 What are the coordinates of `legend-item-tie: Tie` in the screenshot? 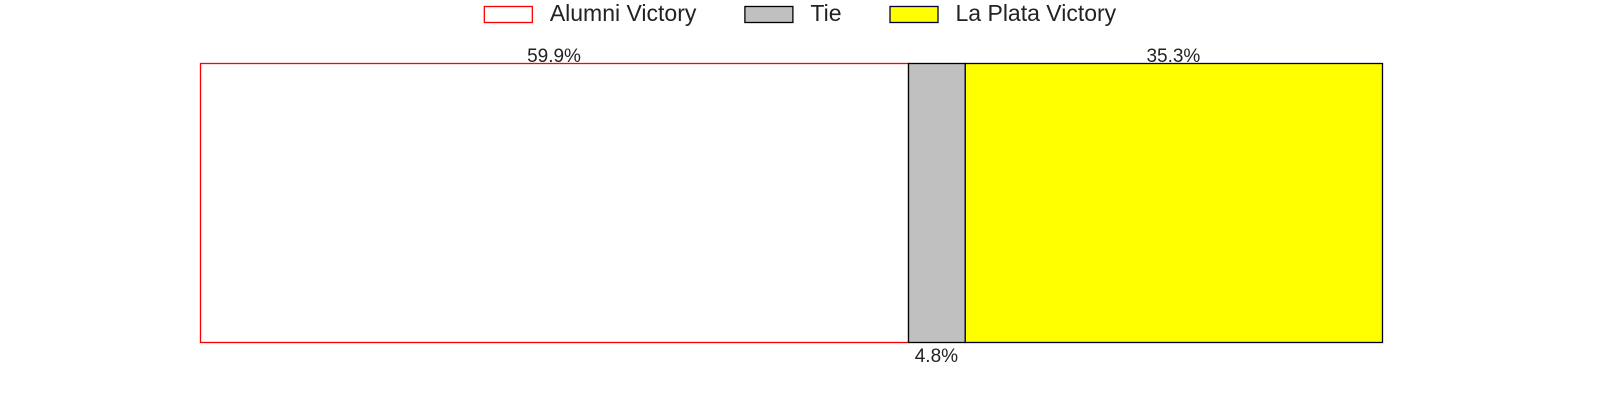 It's located at (793, 13).